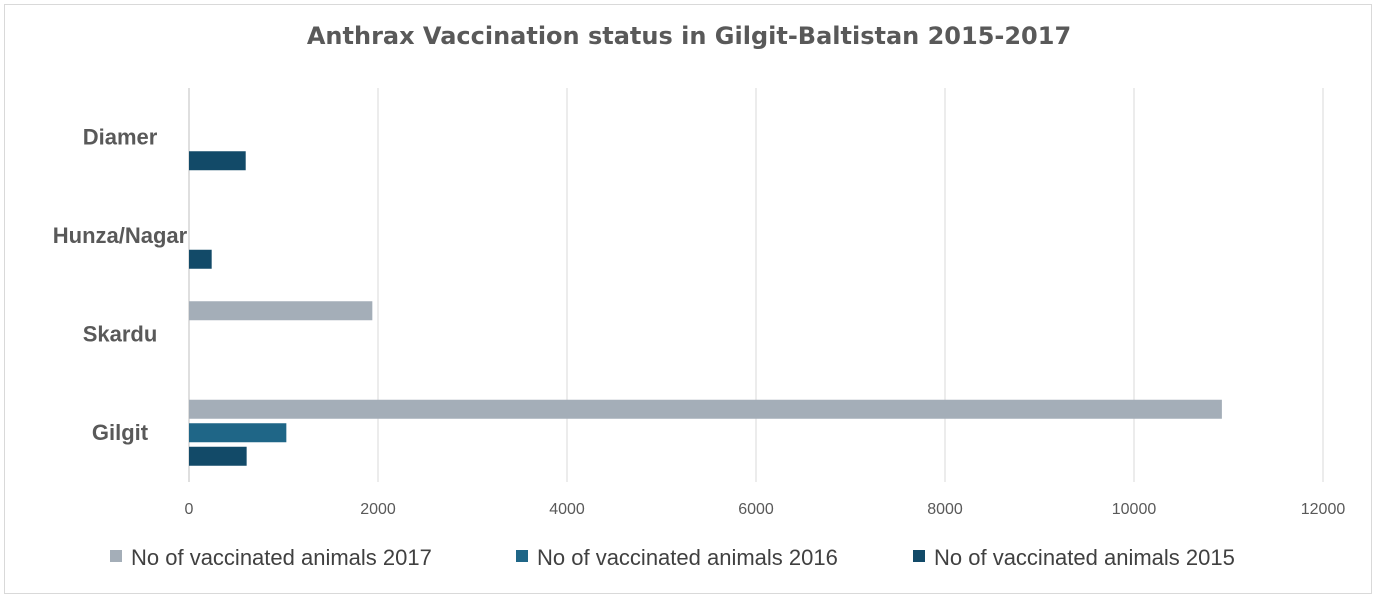 The width and height of the screenshot is (1378, 600). Describe the element at coordinates (189, 509) in the screenshot. I see `x-tick-label: 0` at that location.